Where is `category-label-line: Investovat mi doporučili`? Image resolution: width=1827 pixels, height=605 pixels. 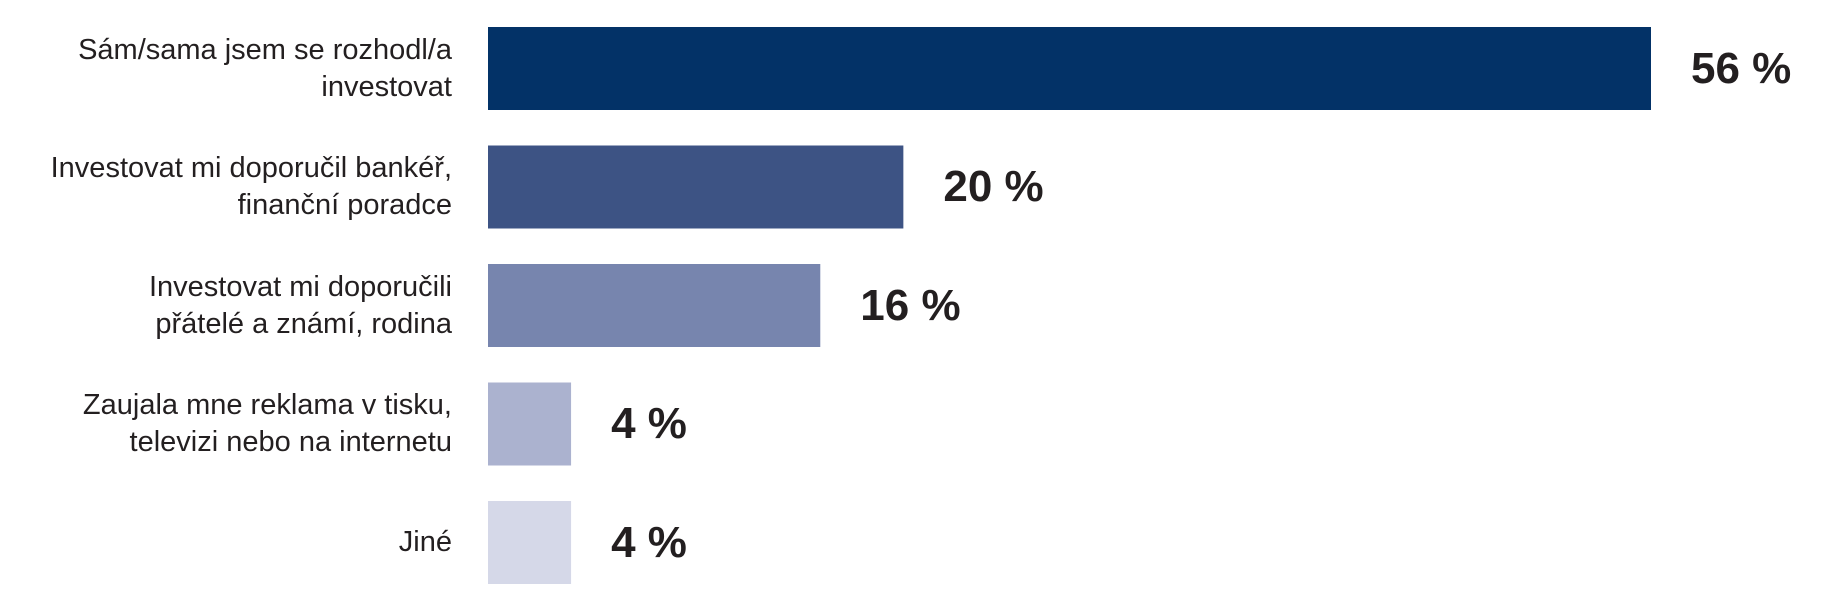
category-label-line: Investovat mi doporučili is located at coordinates (300, 286).